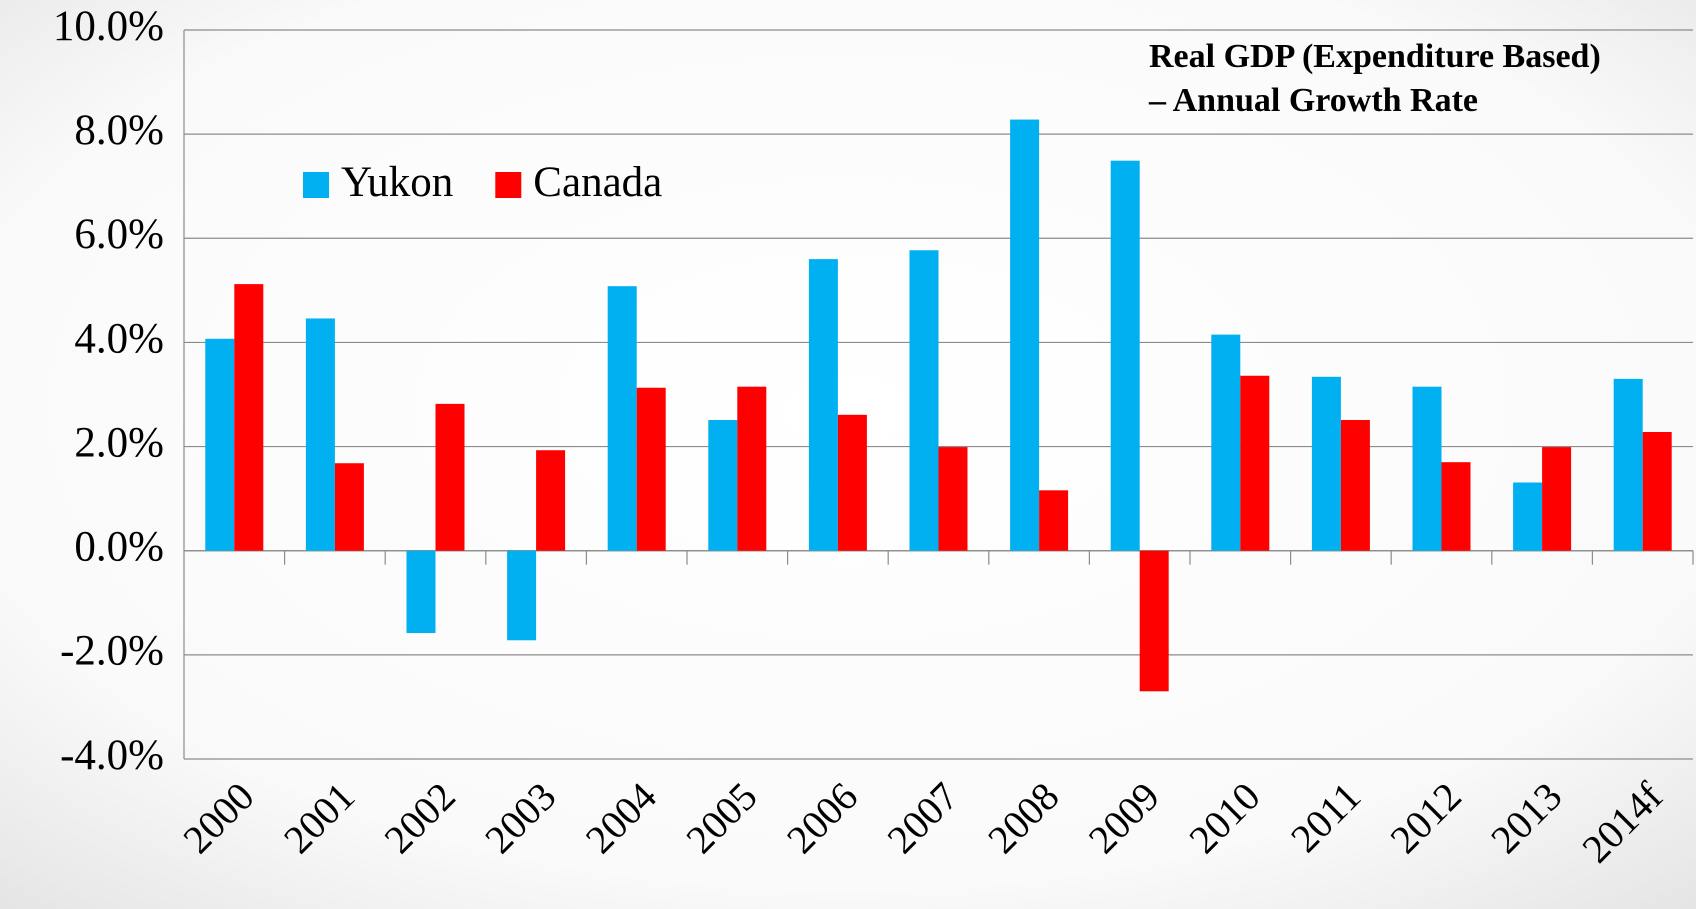 This screenshot has width=1696, height=909. What do you see at coordinates (108, 26) in the screenshot?
I see `y-tick-label: 10.0%` at bounding box center [108, 26].